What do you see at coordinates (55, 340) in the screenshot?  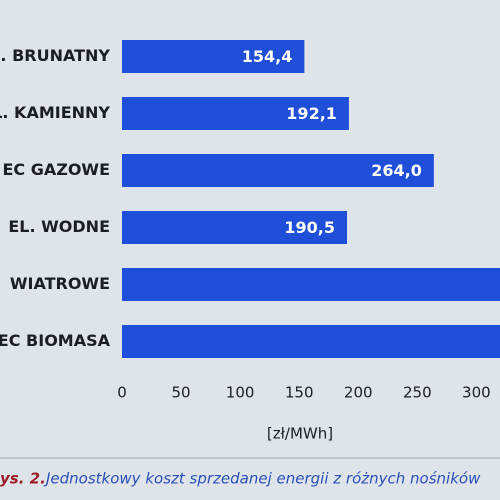 I see `category-label: EC BIOMASA` at bounding box center [55, 340].